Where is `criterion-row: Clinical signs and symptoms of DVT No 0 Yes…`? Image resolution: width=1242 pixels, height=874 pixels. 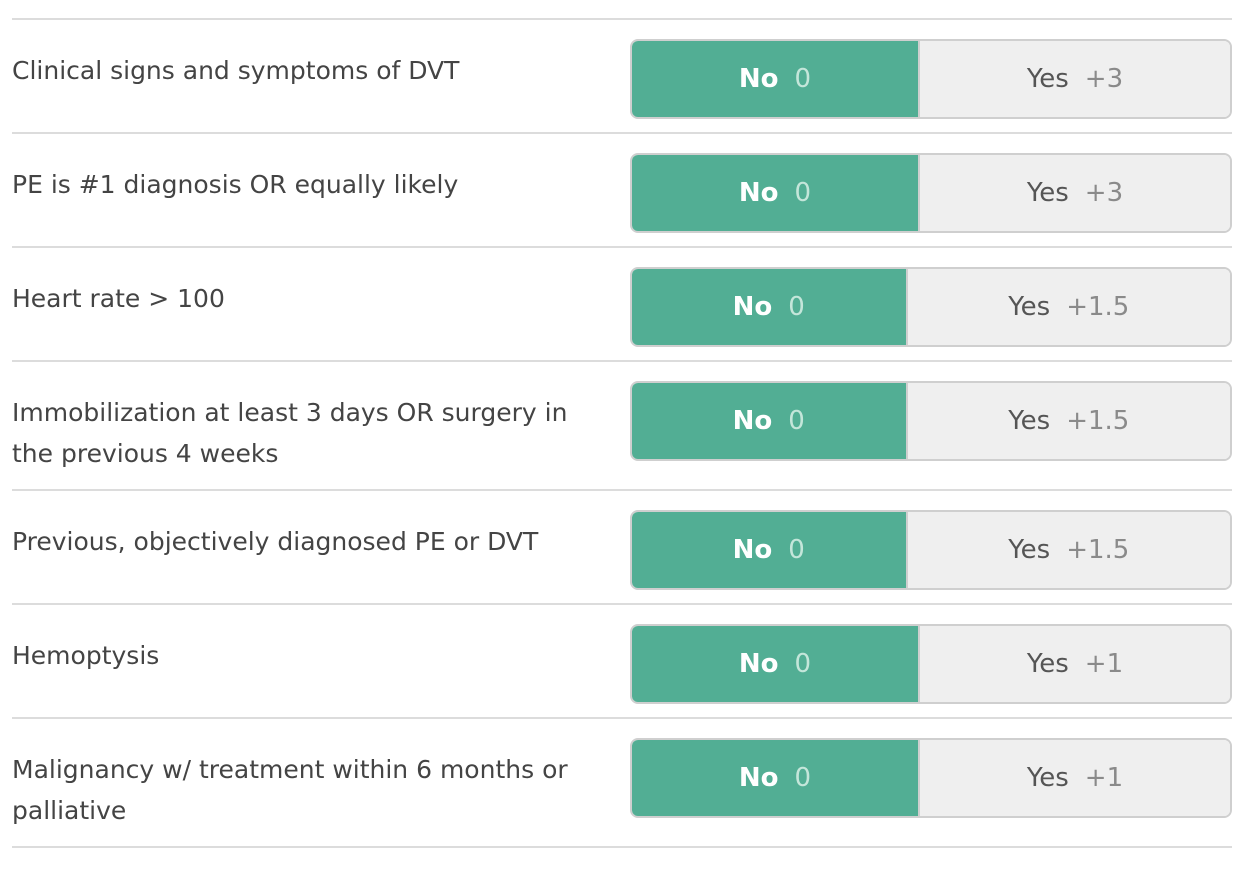 criterion-row: Clinical signs and symptoms of DVT No 0 Yes… is located at coordinates (622, 77).